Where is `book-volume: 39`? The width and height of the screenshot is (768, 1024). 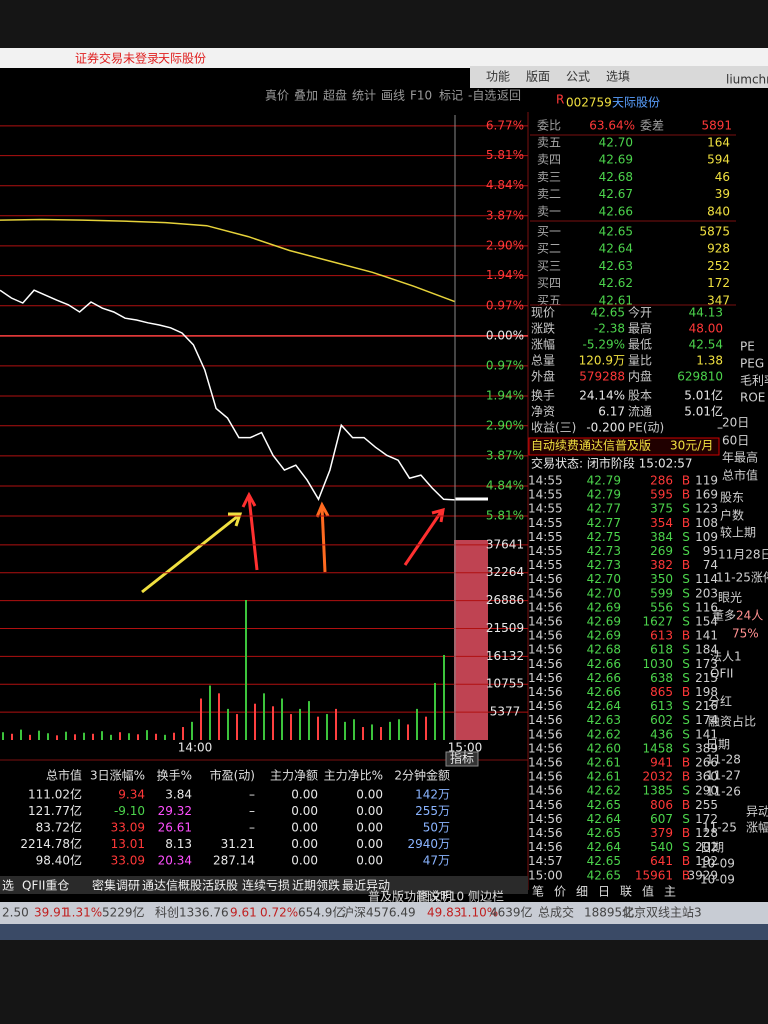
book-volume: 39 is located at coordinates (722, 194).